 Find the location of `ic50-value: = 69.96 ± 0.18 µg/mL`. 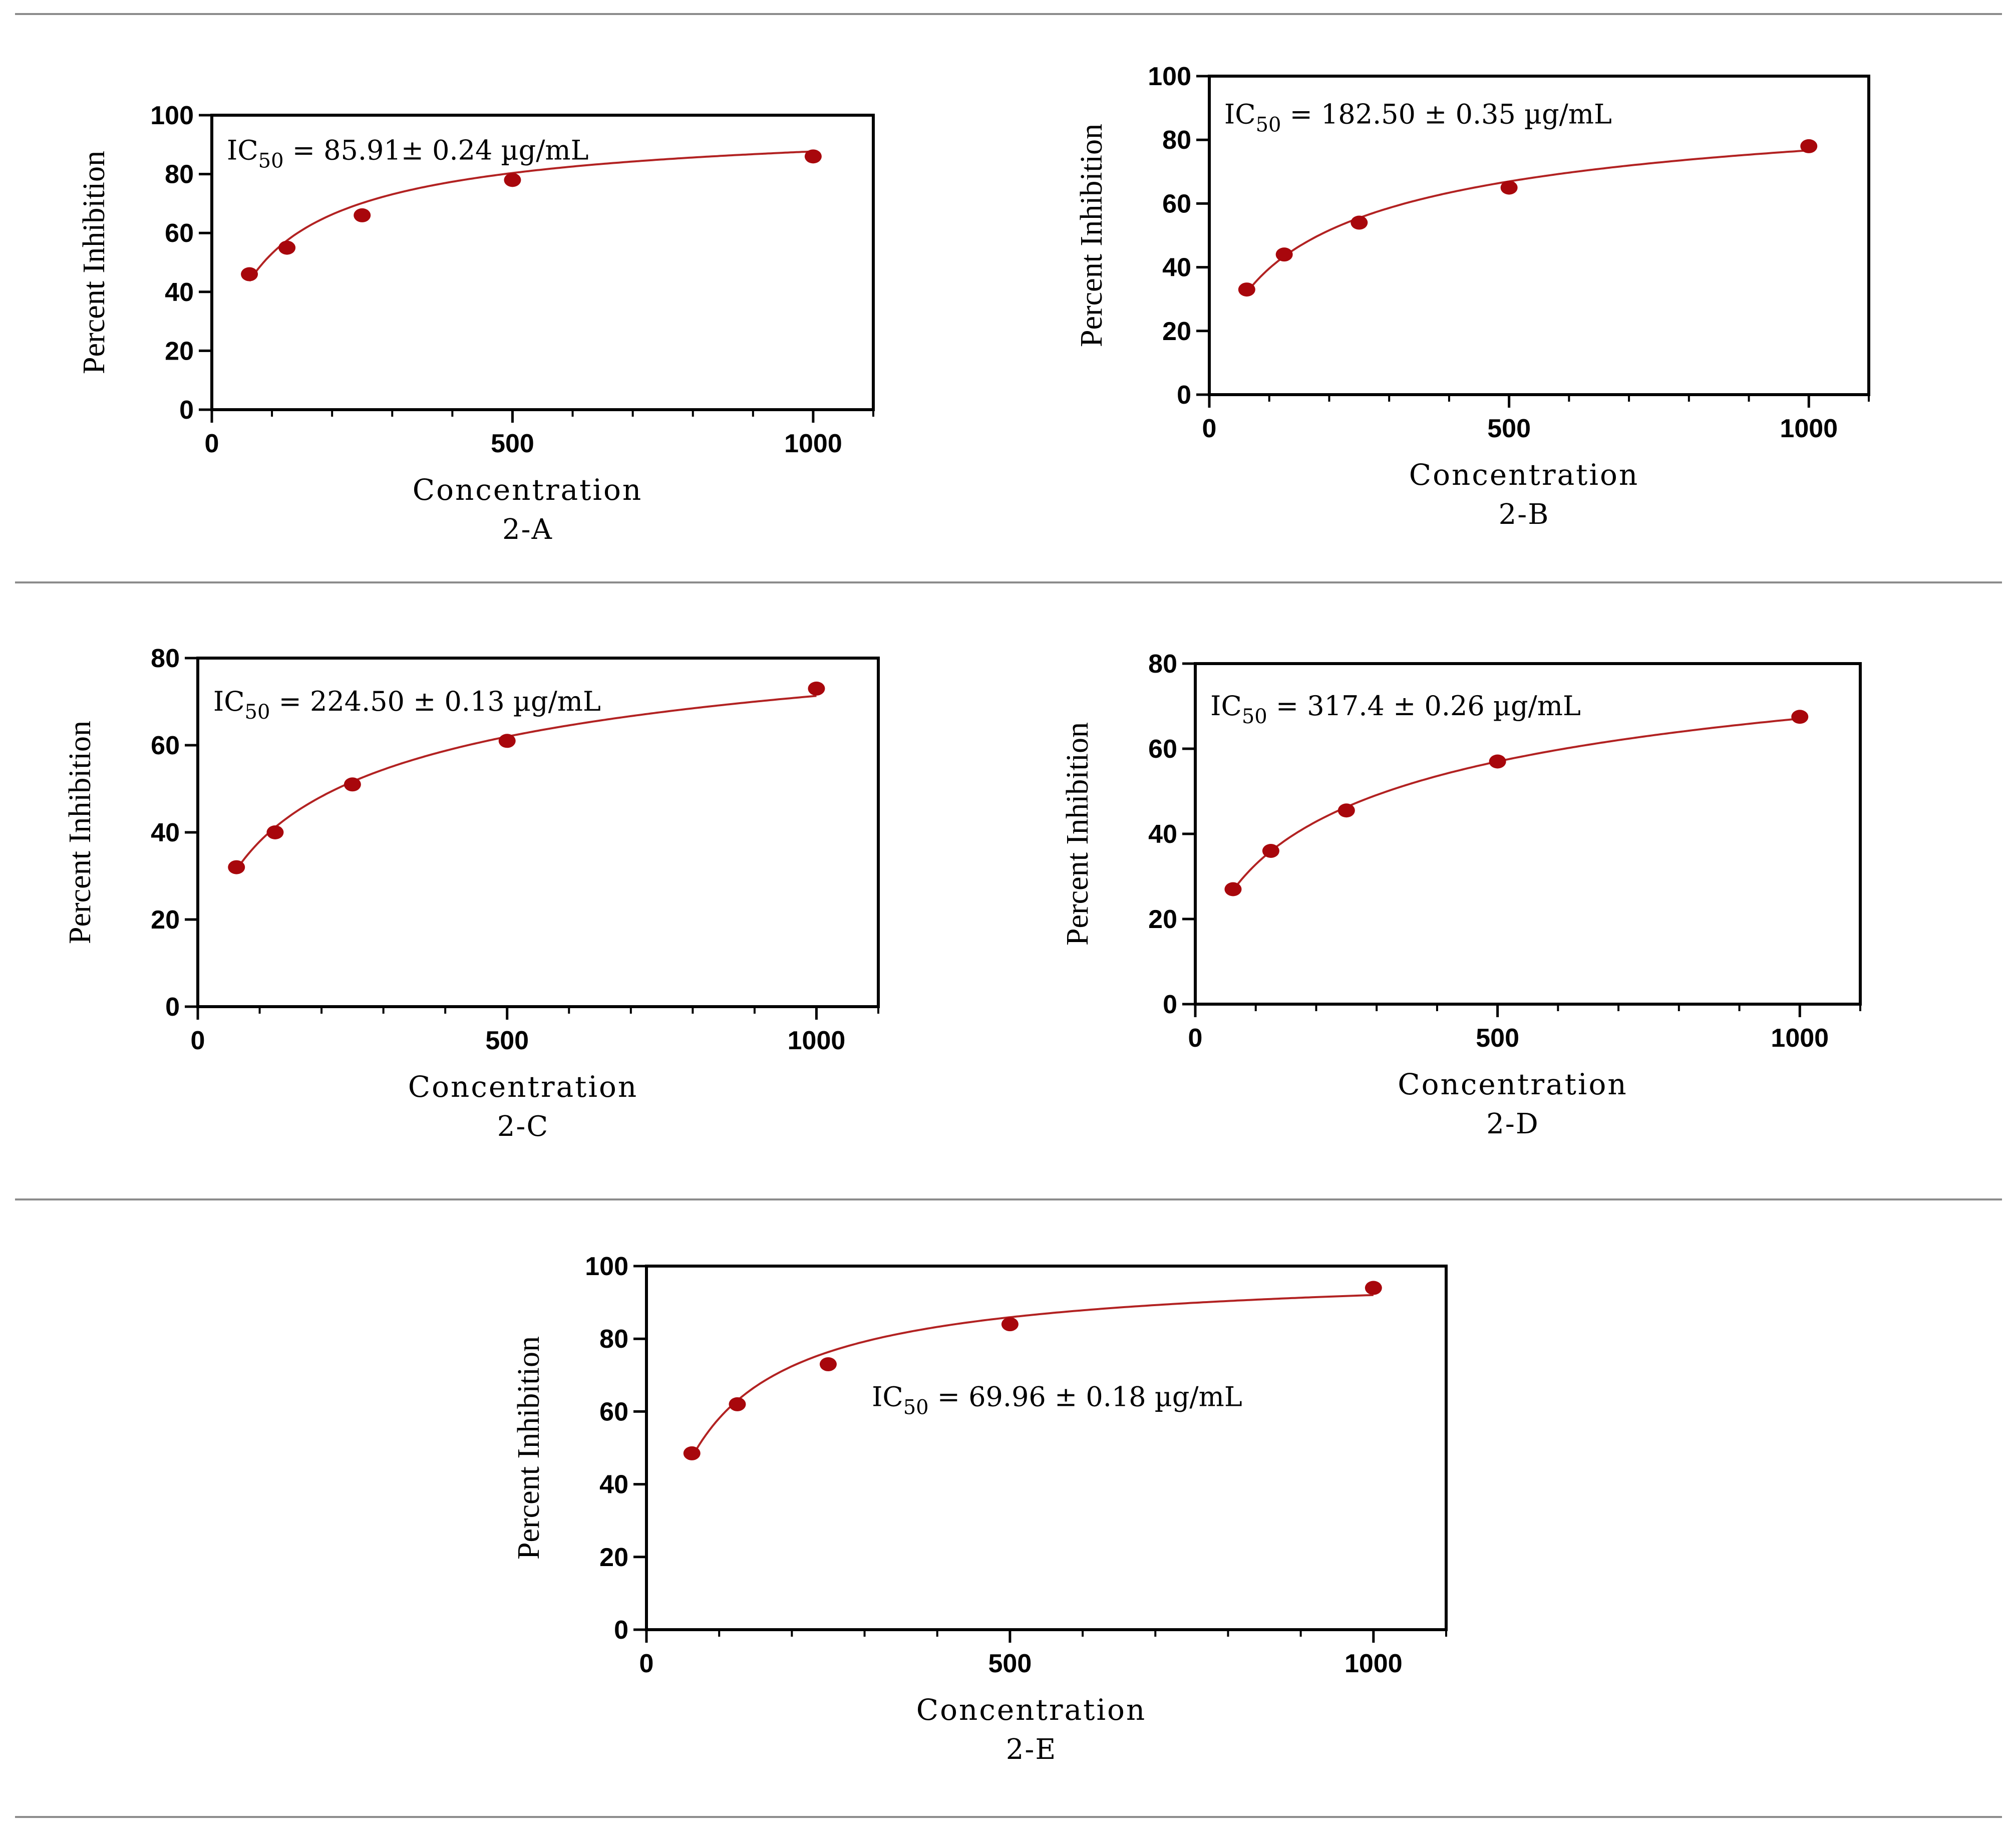

ic50-value: = 69.96 ± 0.18 µg/mL is located at coordinates (1086, 1396).